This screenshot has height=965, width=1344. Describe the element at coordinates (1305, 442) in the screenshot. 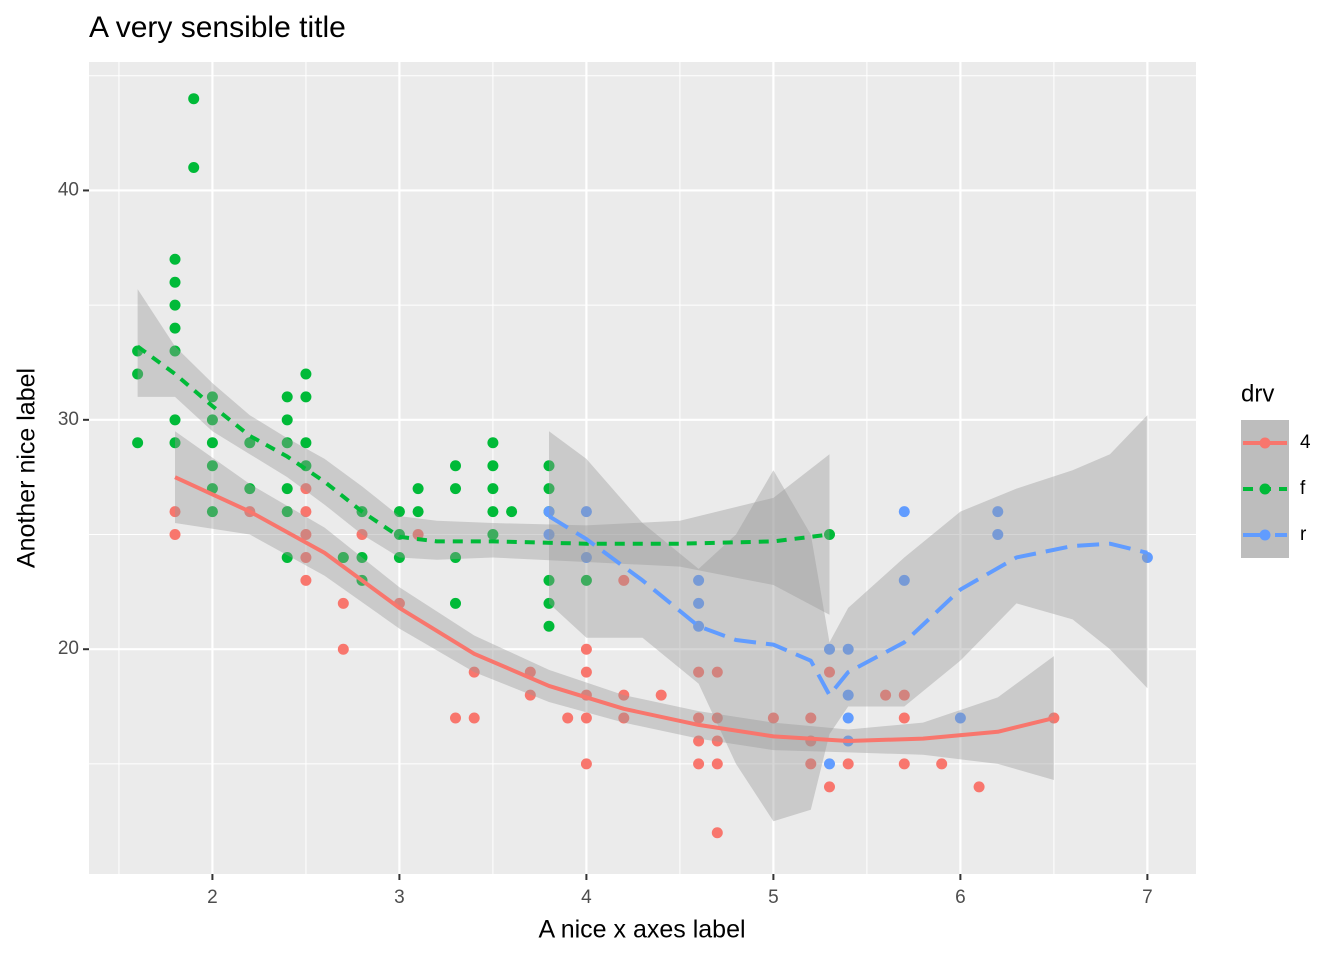

I see `legend-label: 4` at that location.